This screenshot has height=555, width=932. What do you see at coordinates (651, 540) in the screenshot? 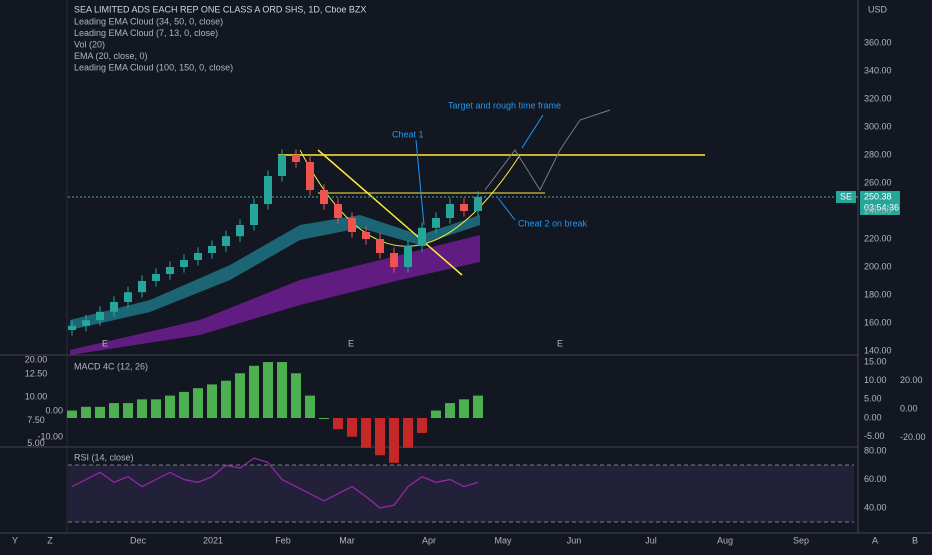
I see `time-label: Jul` at bounding box center [651, 540].